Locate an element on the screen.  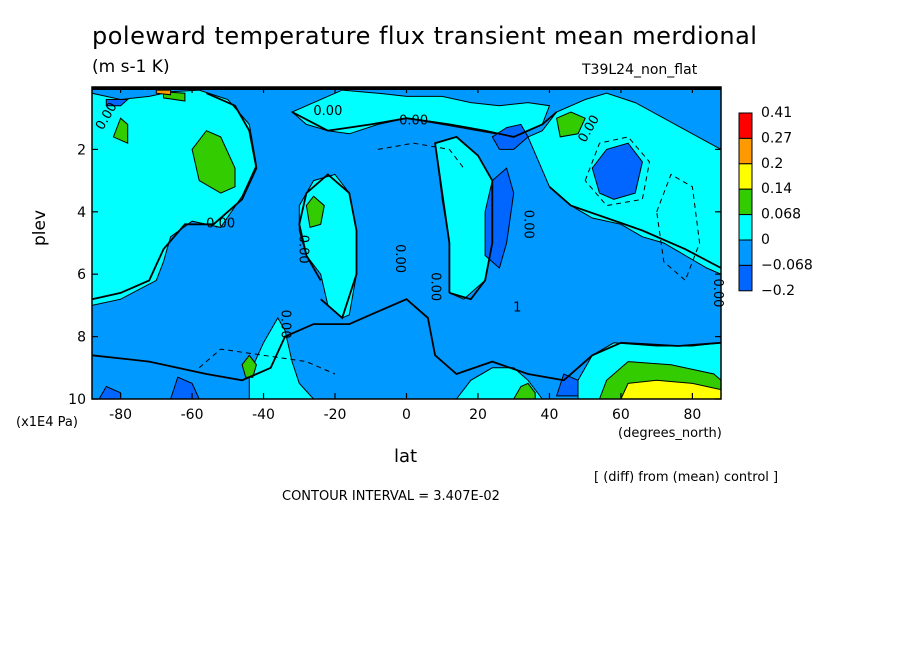
contour-label-4: 0.00 is located at coordinates (413, 120).